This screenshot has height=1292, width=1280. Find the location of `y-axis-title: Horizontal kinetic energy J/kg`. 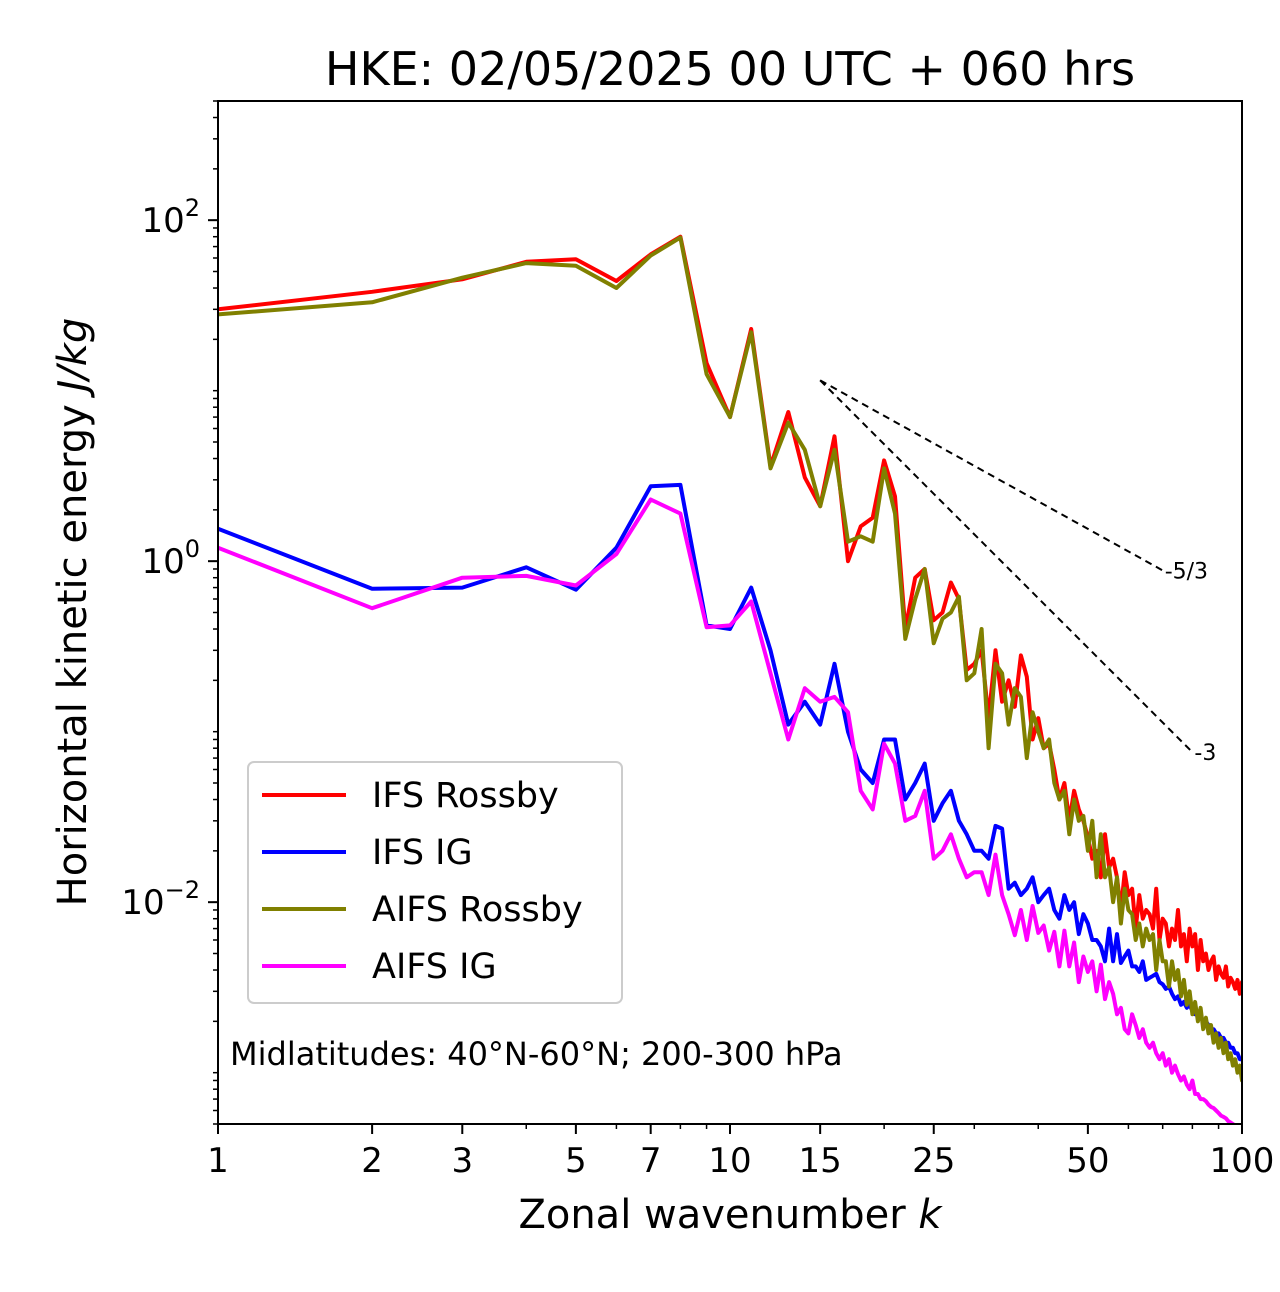

y-axis-title: Horizontal kinetic energy J/kg is located at coordinates (73, 612).